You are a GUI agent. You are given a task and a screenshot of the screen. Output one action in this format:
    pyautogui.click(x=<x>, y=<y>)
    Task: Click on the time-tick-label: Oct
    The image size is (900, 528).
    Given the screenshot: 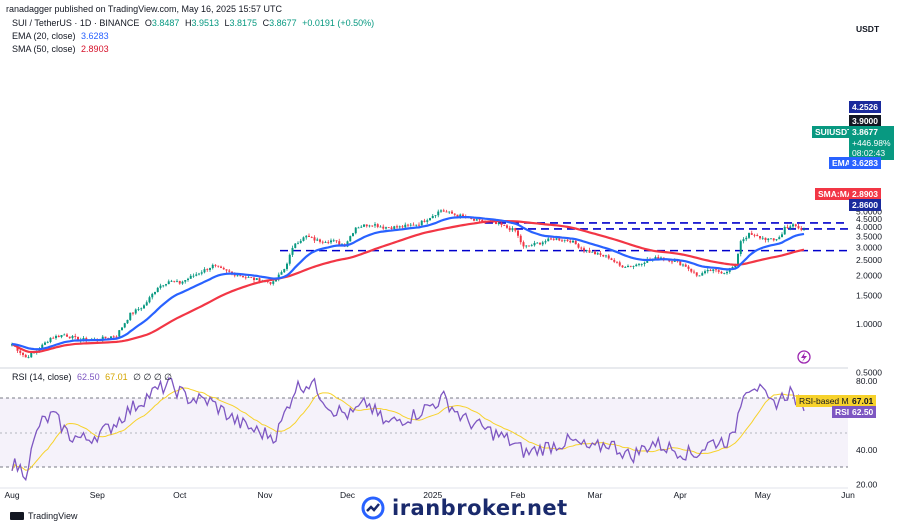 What is the action you would take?
    pyautogui.click(x=180, y=495)
    